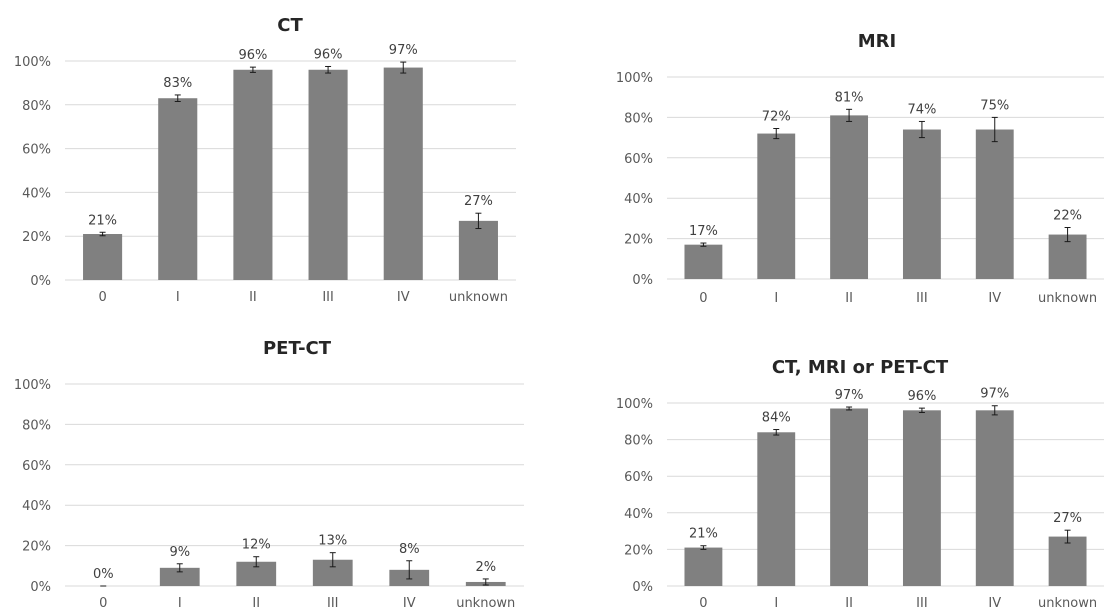  What do you see at coordinates (849, 97) in the screenshot?
I see `data-label: 81%` at bounding box center [849, 97].